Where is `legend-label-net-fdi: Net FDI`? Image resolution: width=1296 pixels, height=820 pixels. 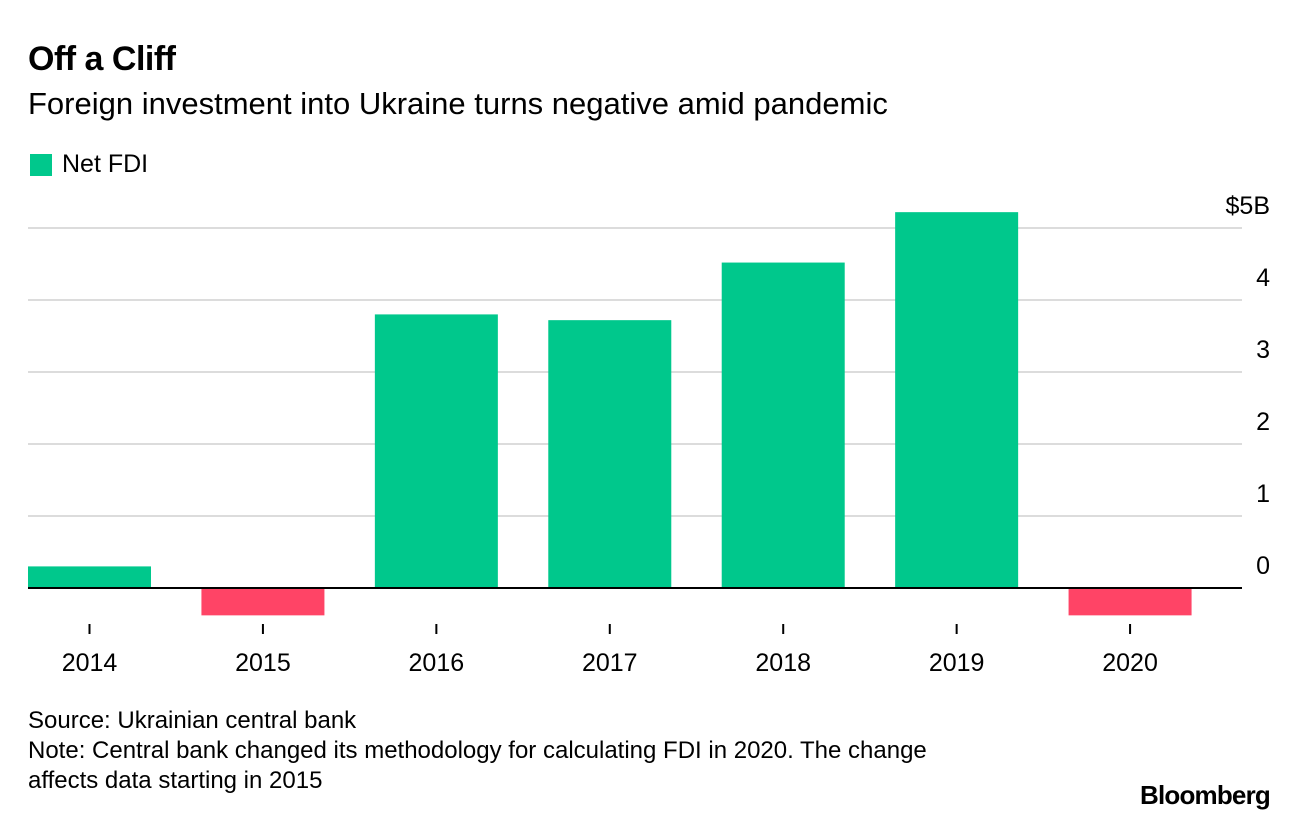 legend-label-net-fdi: Net FDI is located at coordinates (105, 164).